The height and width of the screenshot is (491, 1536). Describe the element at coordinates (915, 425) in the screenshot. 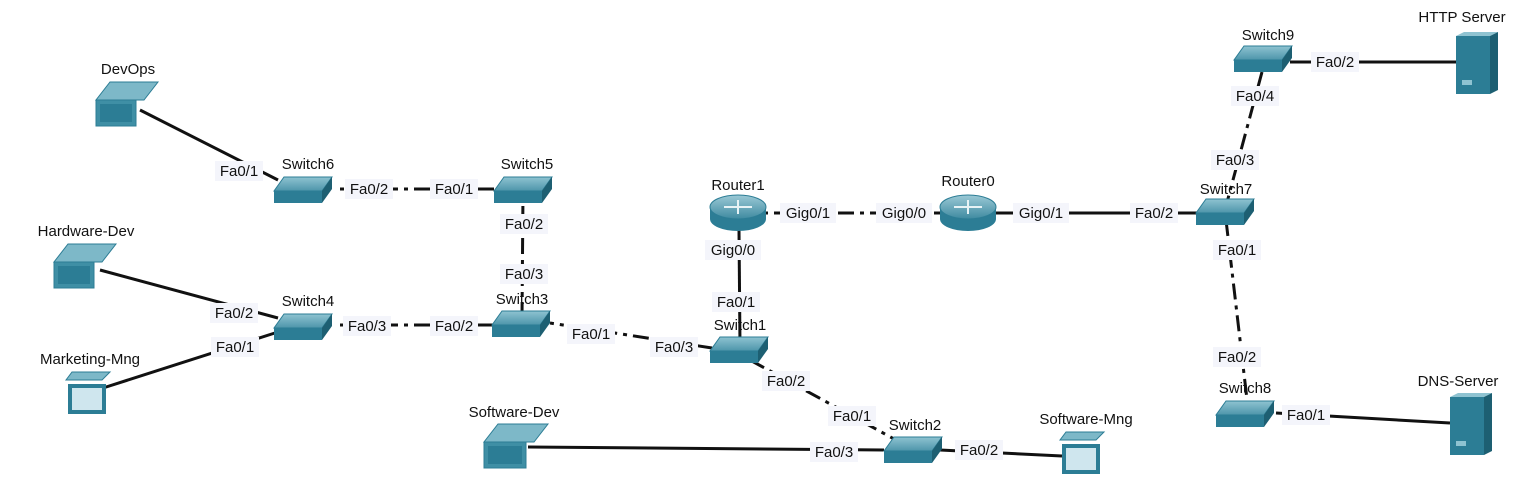

I see `device-name-switch2: Switch2` at that location.